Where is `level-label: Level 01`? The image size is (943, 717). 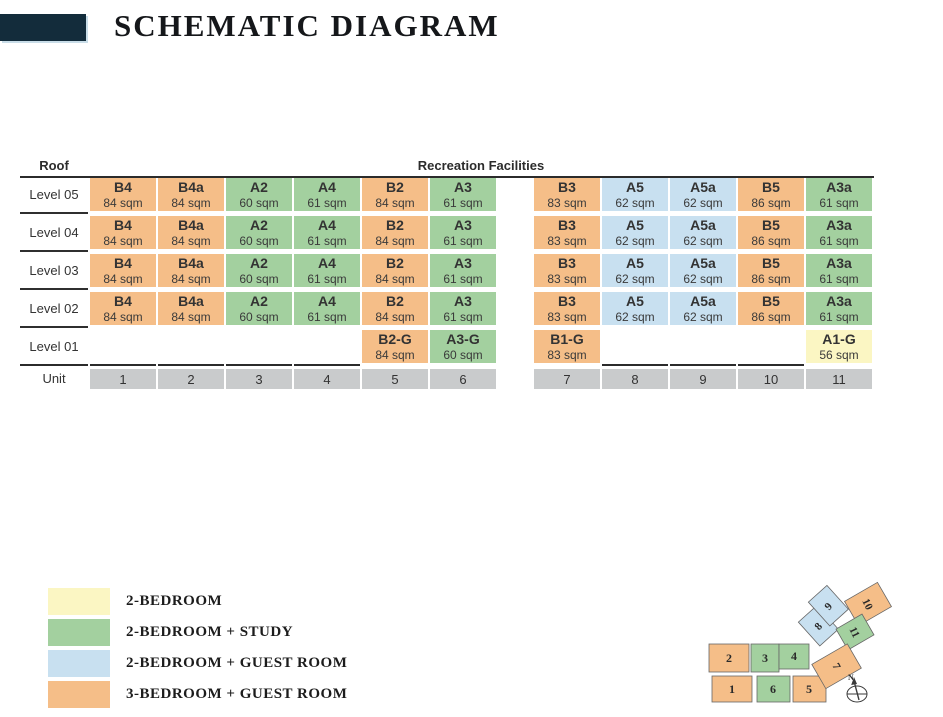
level-label: Level 01 is located at coordinates (54, 347).